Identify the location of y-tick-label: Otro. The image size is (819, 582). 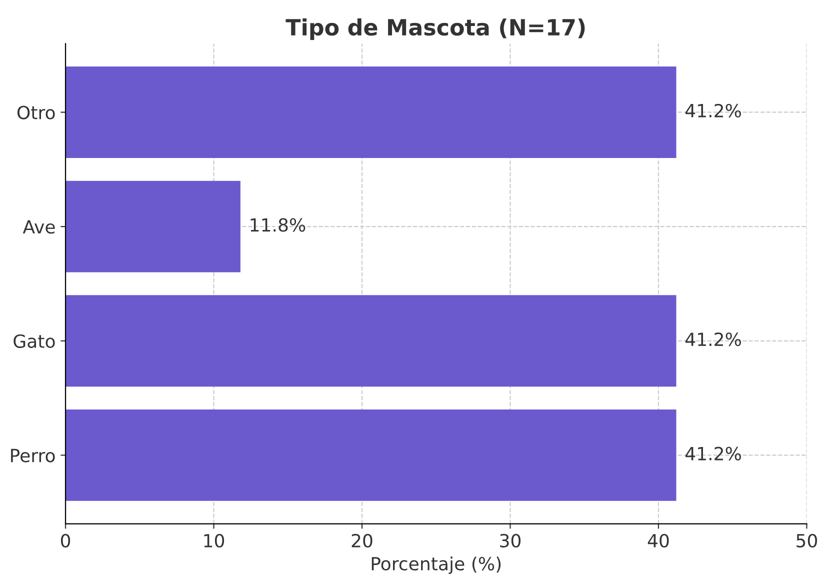
(36, 113).